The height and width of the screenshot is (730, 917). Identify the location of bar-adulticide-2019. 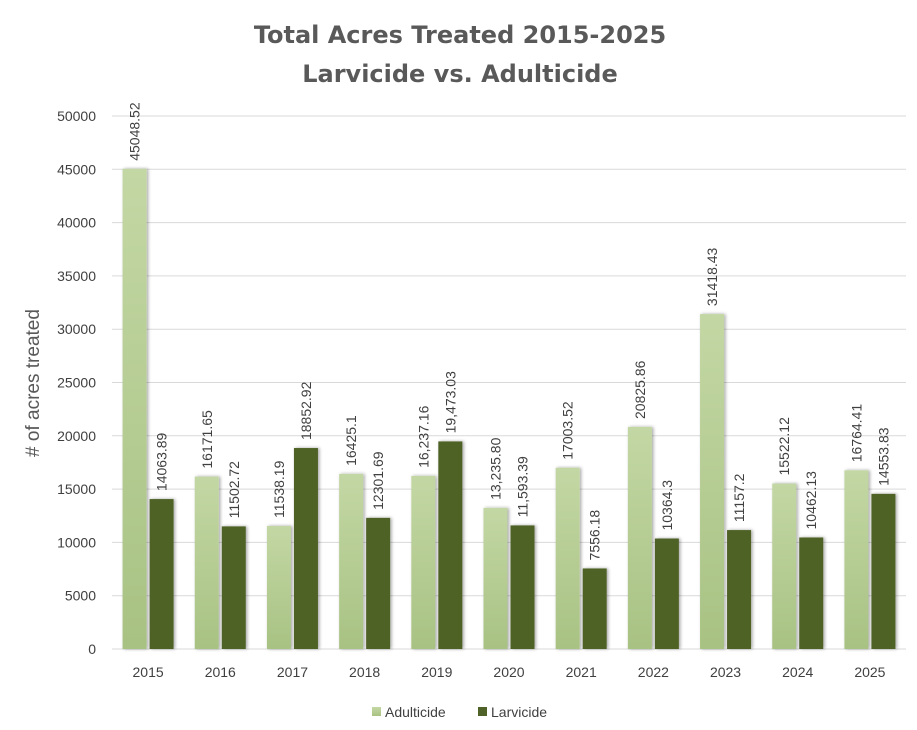
(423, 562).